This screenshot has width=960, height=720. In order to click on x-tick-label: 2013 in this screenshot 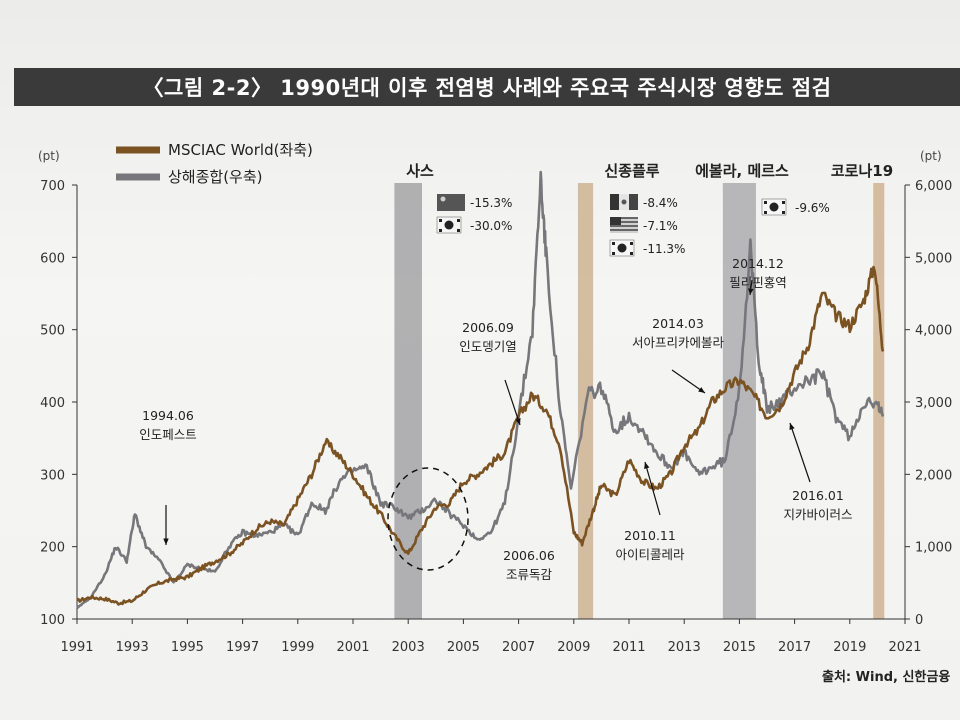, I will do `click(684, 647)`.